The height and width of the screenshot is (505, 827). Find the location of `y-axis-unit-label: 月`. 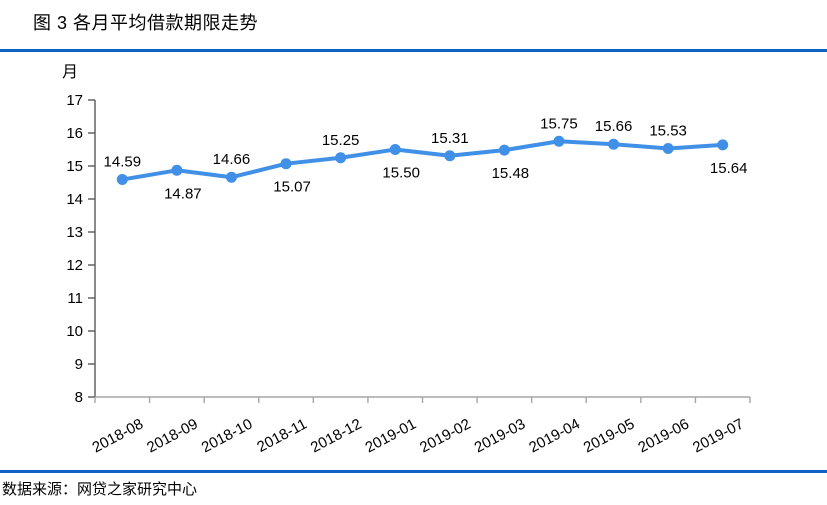

y-axis-unit-label: 月 is located at coordinates (70, 72).